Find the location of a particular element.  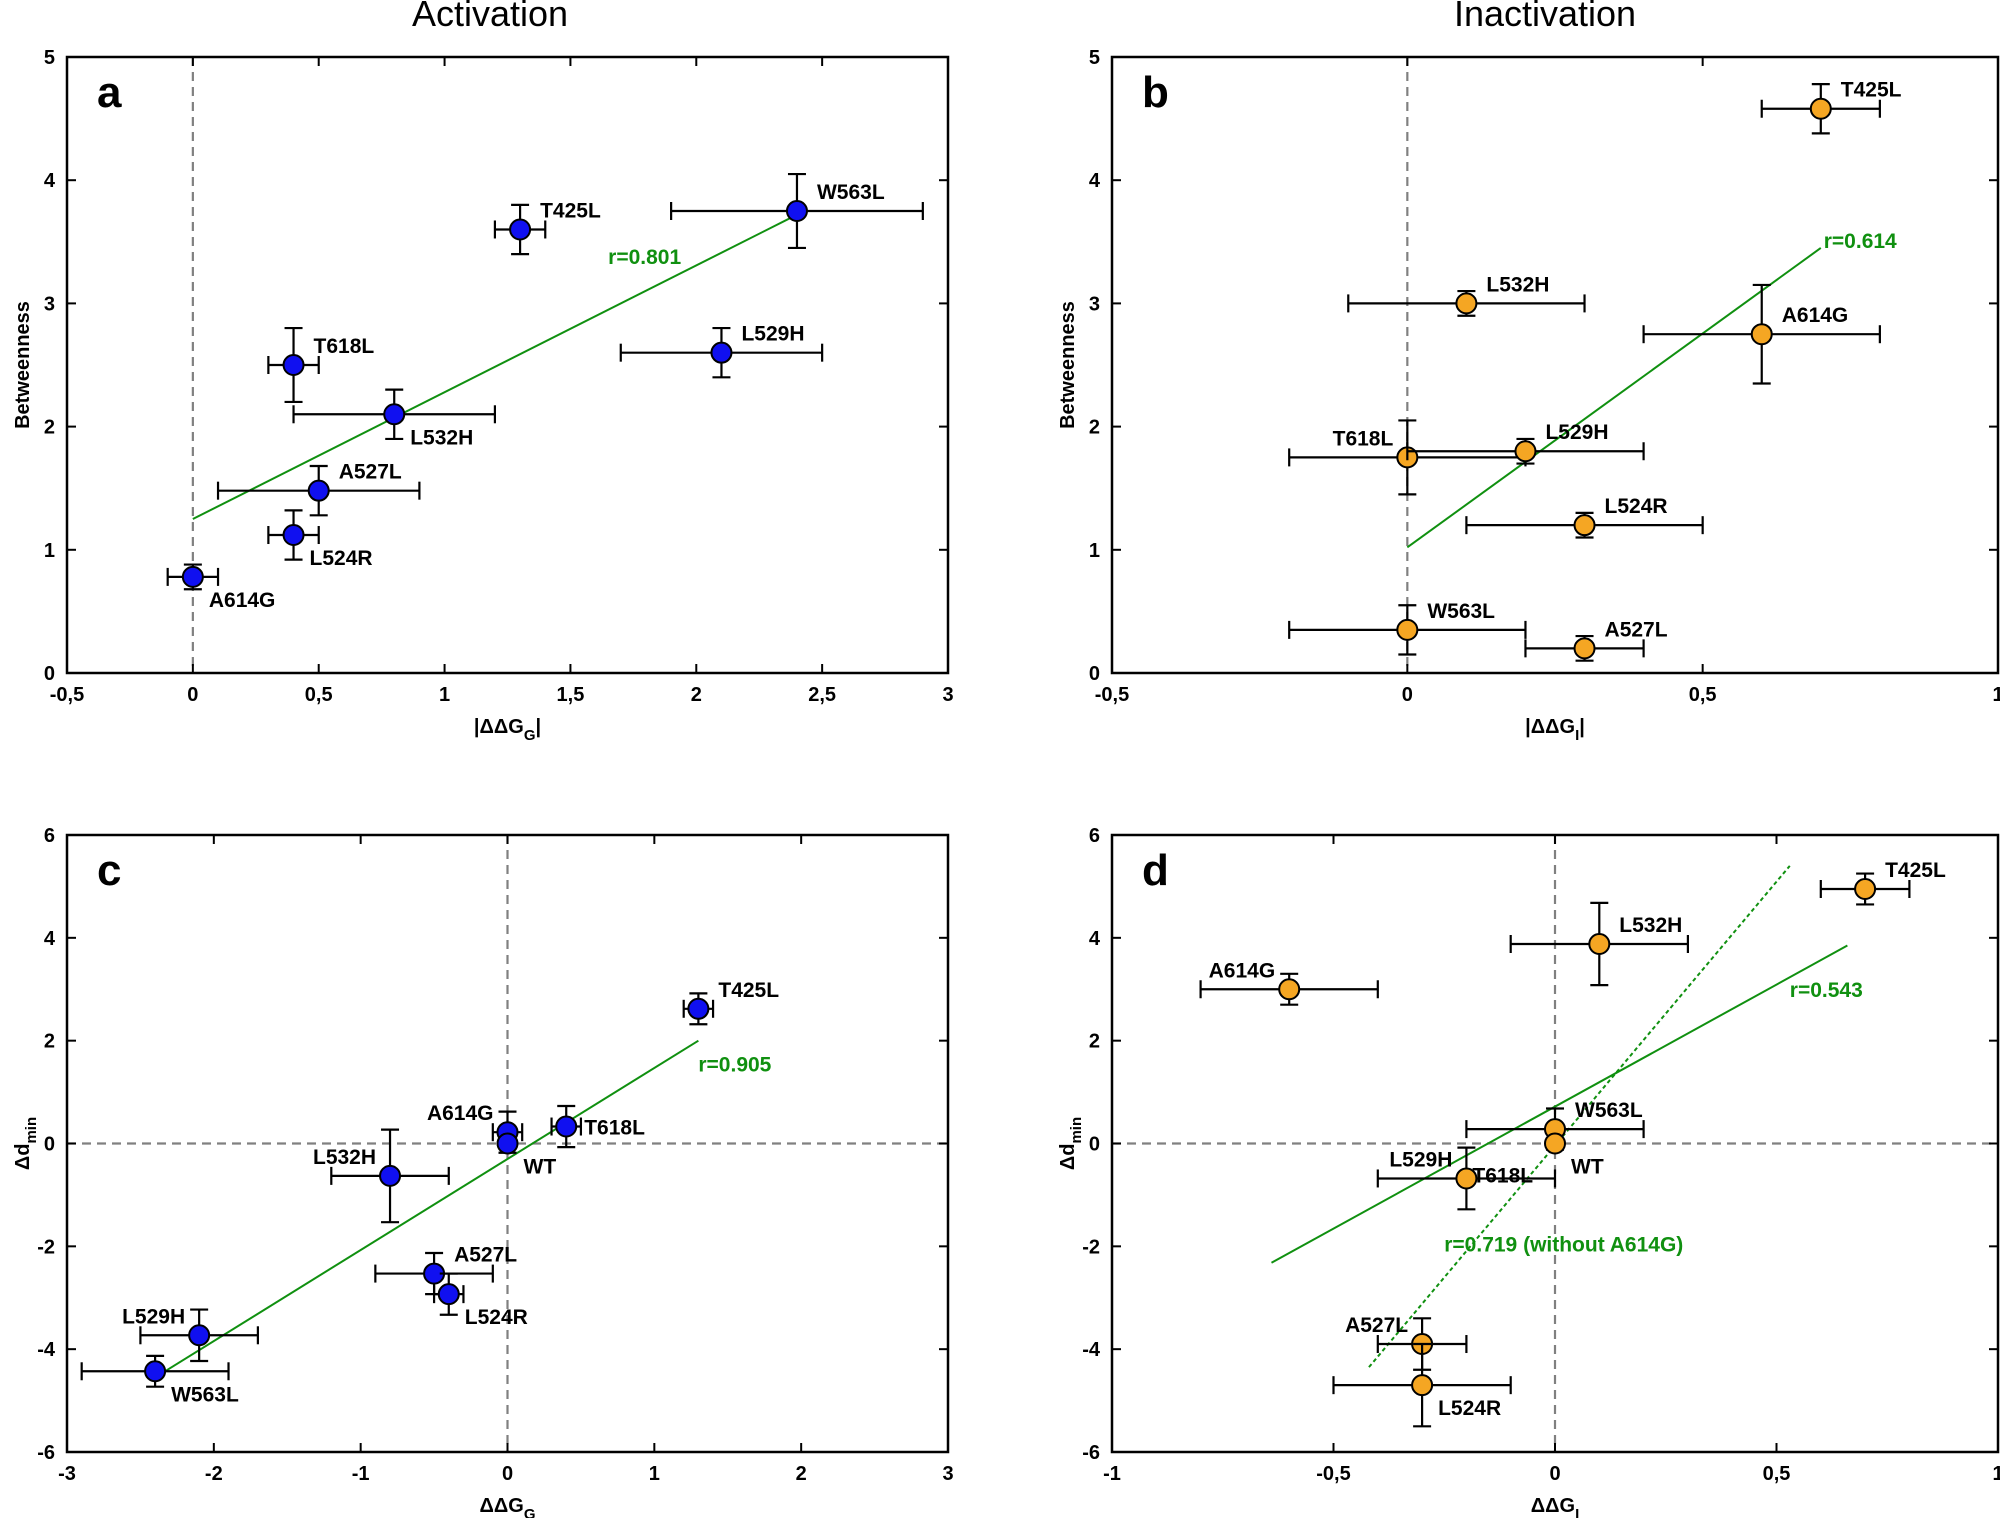

panel-a-x-tick-label: 2,5 is located at coordinates (822, 695).